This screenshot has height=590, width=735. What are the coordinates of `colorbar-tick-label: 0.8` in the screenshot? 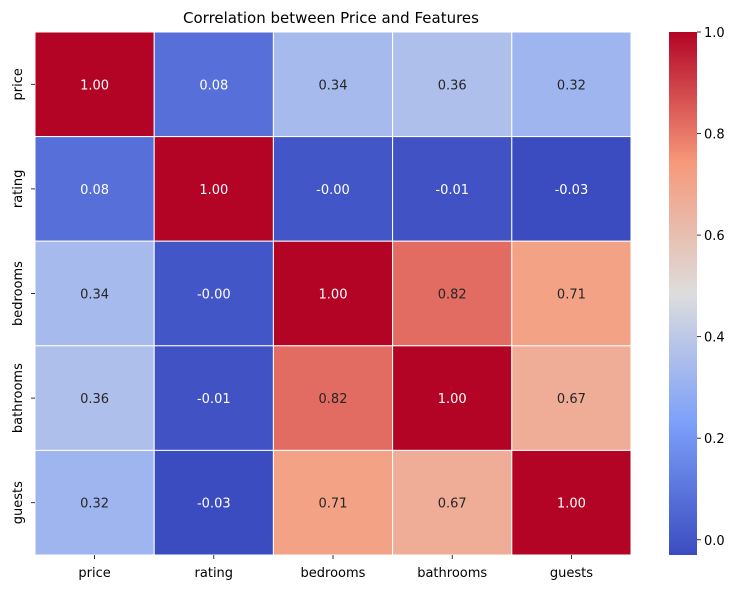 It's located at (714, 135).